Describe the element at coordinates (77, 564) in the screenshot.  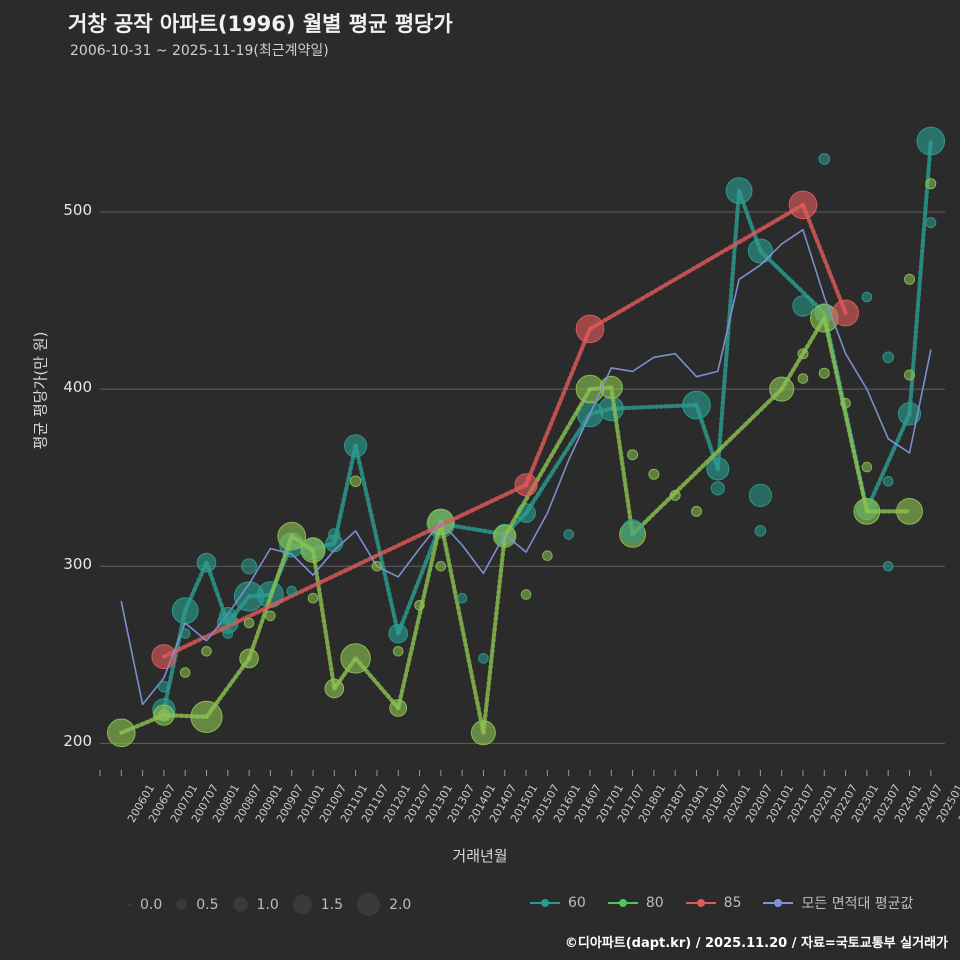
I see `y-tick-label: 300` at that location.